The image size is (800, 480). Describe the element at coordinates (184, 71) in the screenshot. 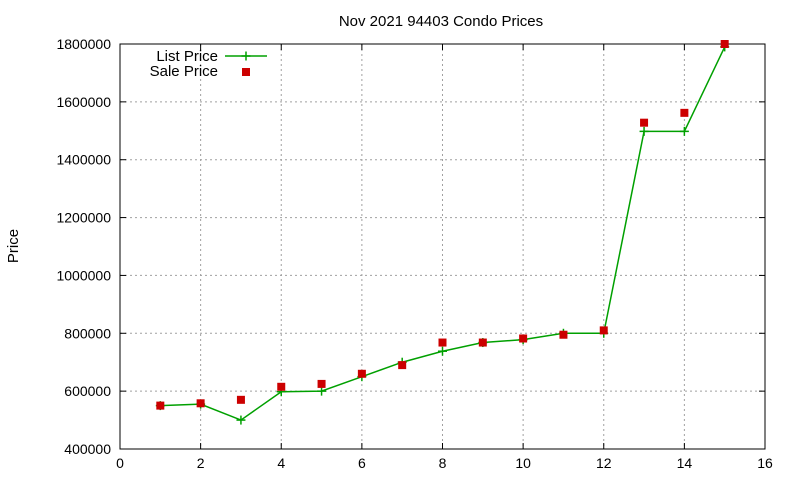

I see `legend-label-sale-price: Sale Price` at that location.